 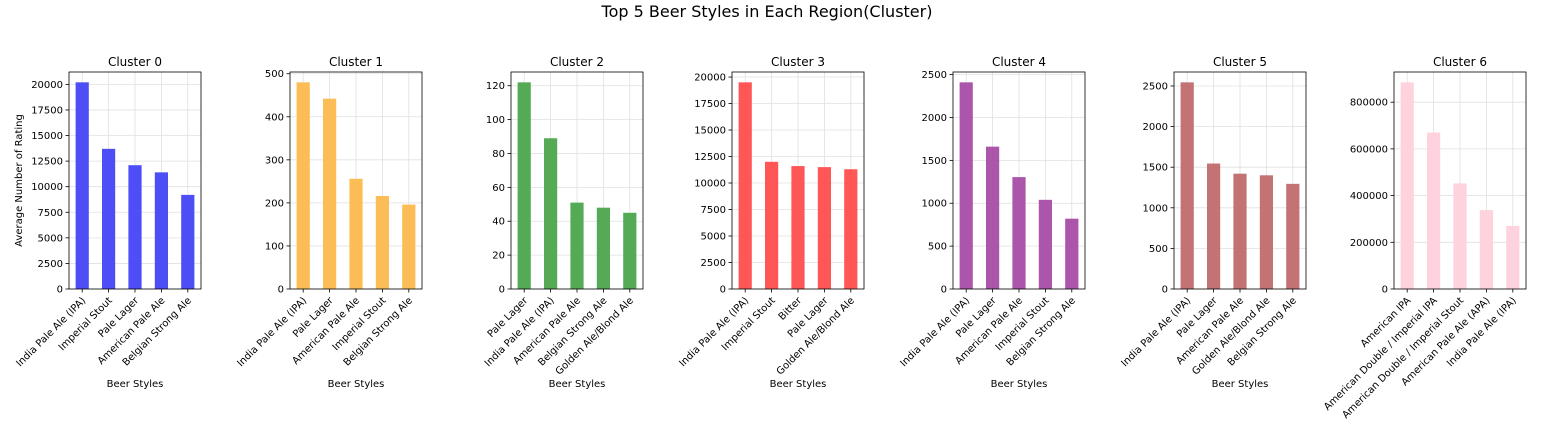 I want to click on panel-title: Cluster 2, so click(x=577, y=62).